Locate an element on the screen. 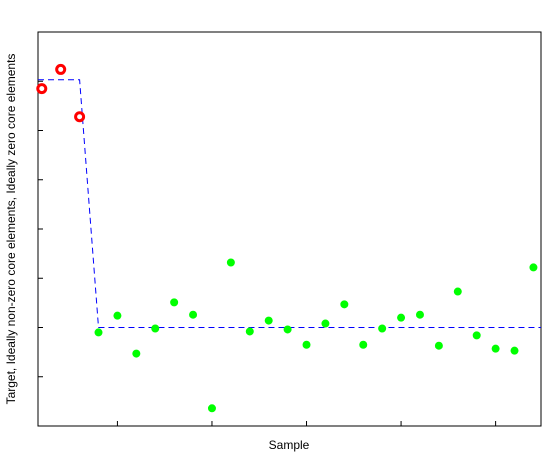  x-axis-label: Sample is located at coordinates (289, 445).